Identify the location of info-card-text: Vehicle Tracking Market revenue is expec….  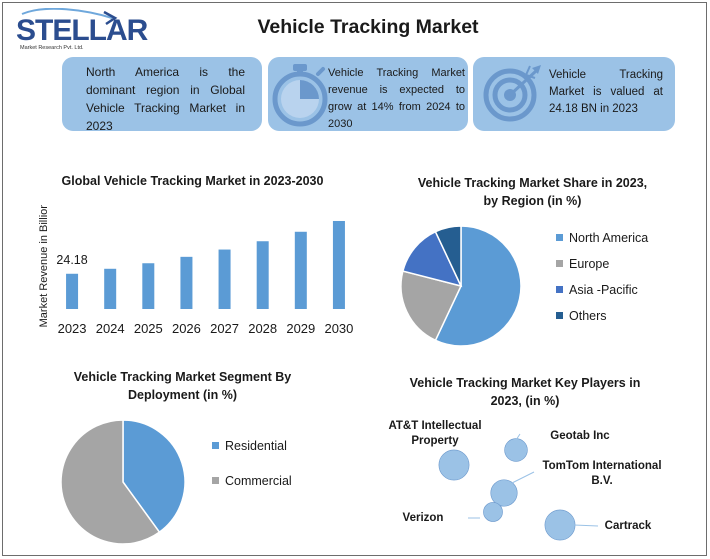
(396, 98).